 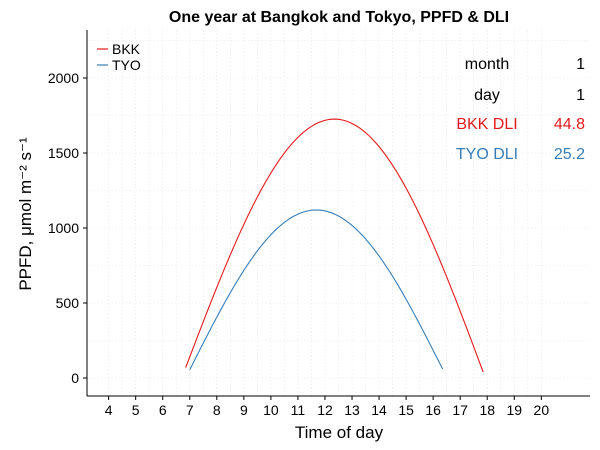 What do you see at coordinates (339, 432) in the screenshot?
I see `x-axis-title: Time of day` at bounding box center [339, 432].